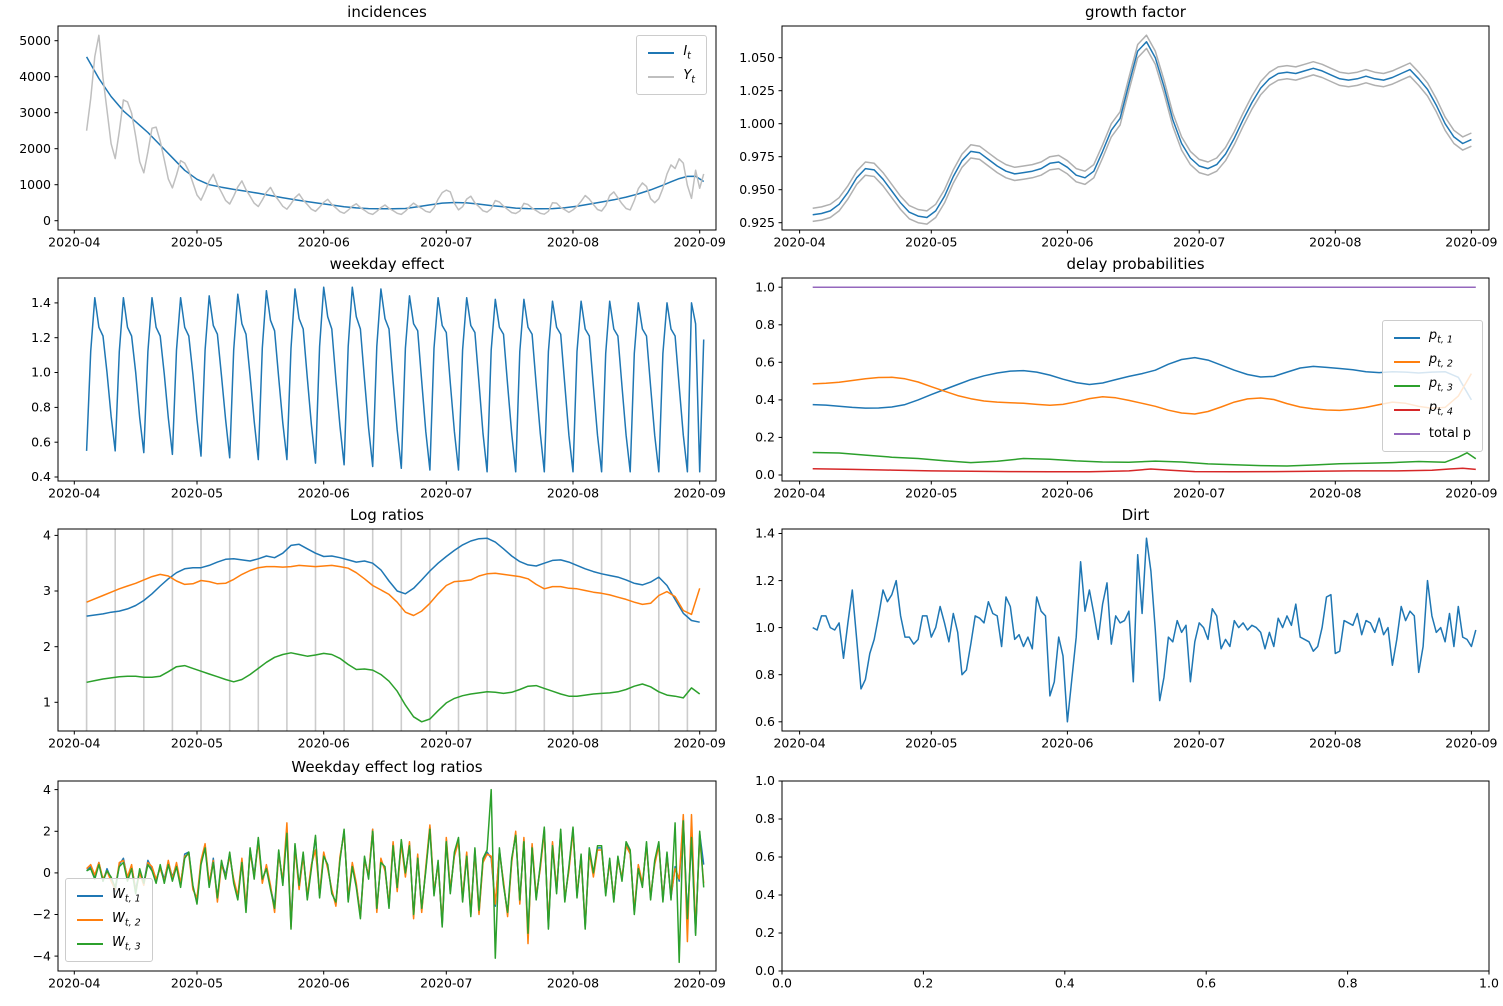 This screenshot has width=1503, height=1006. Describe the element at coordinates (757, 189) in the screenshot. I see `y-tick-label: 0.950` at that location.